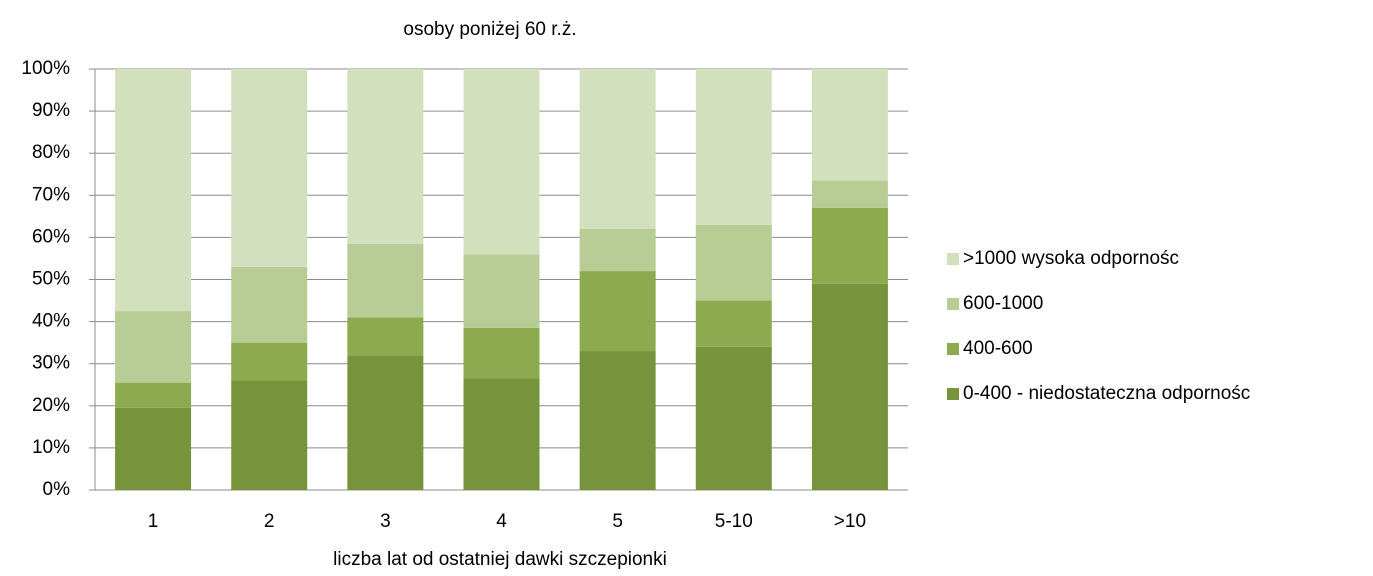 The height and width of the screenshot is (576, 1373). Describe the element at coordinates (51, 194) in the screenshot. I see `y-tick-label: 70%` at that location.